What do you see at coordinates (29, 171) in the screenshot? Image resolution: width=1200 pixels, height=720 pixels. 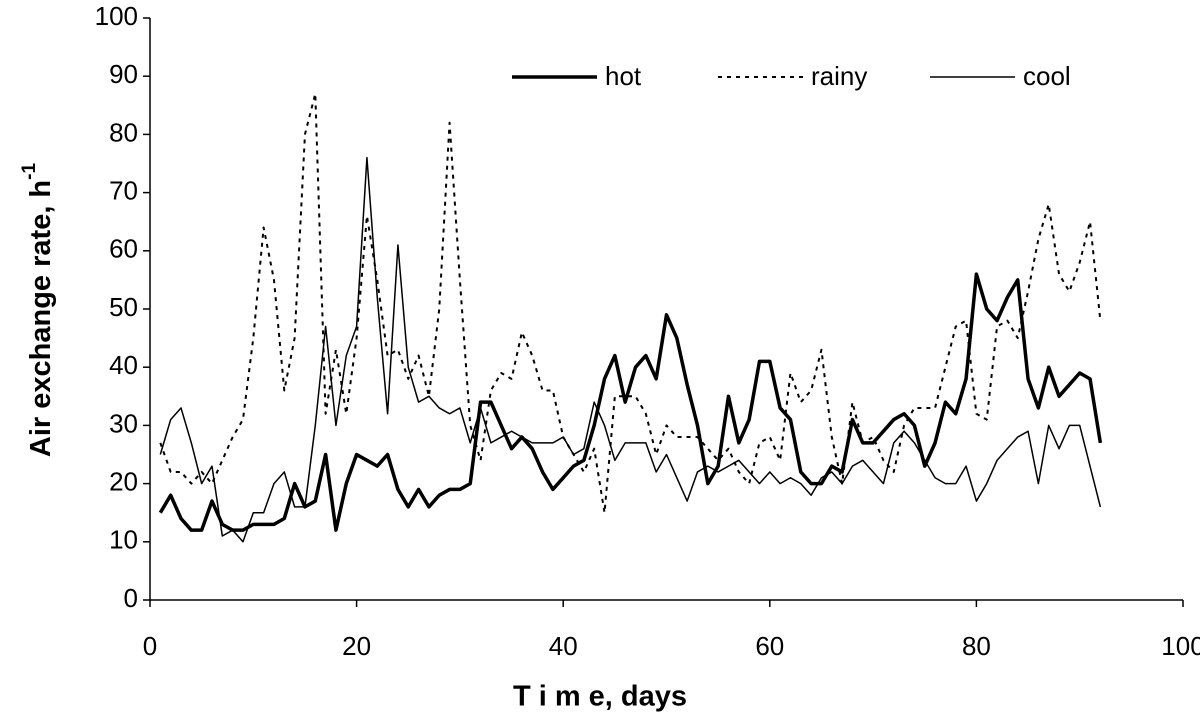 I see `y-axis-label-sup: -1` at bounding box center [29, 171].